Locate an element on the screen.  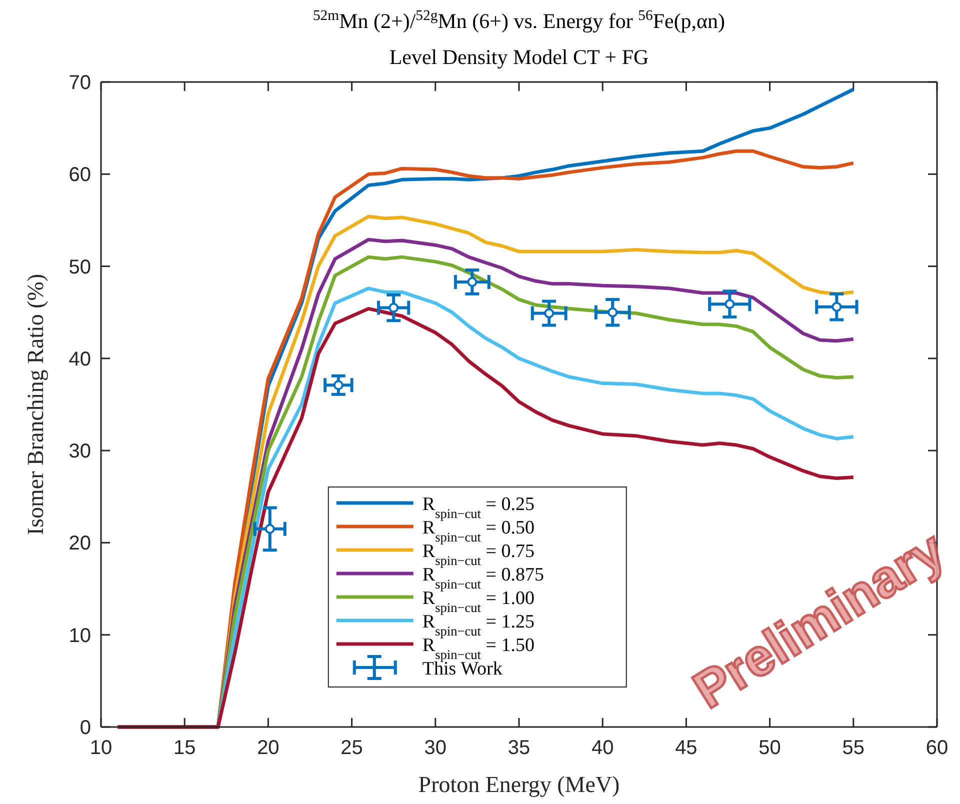
x-tick-label: 50 is located at coordinates (769, 748).